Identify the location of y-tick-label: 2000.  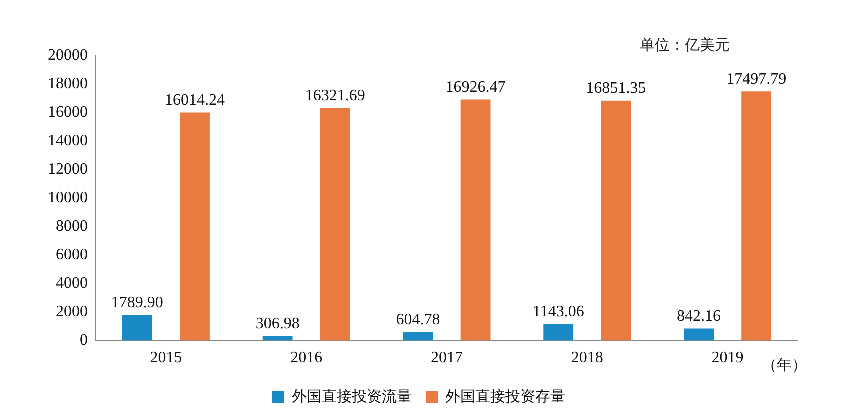
(72, 312).